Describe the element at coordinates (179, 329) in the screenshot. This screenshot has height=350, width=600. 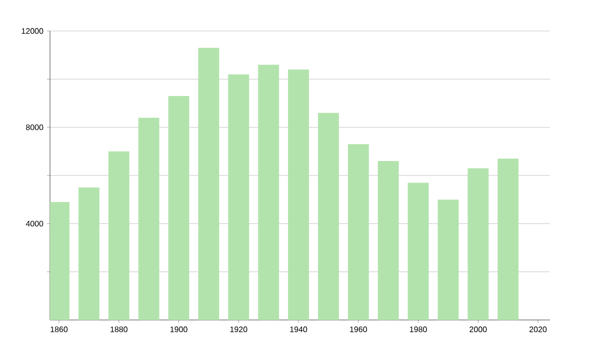
I see `x-tick-label: 1900` at that location.